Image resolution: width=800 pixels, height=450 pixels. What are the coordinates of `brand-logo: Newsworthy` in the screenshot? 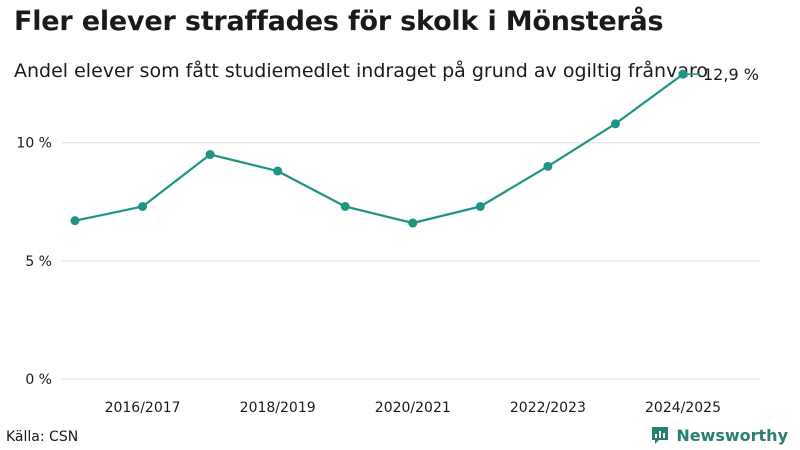 It's located at (719, 435).